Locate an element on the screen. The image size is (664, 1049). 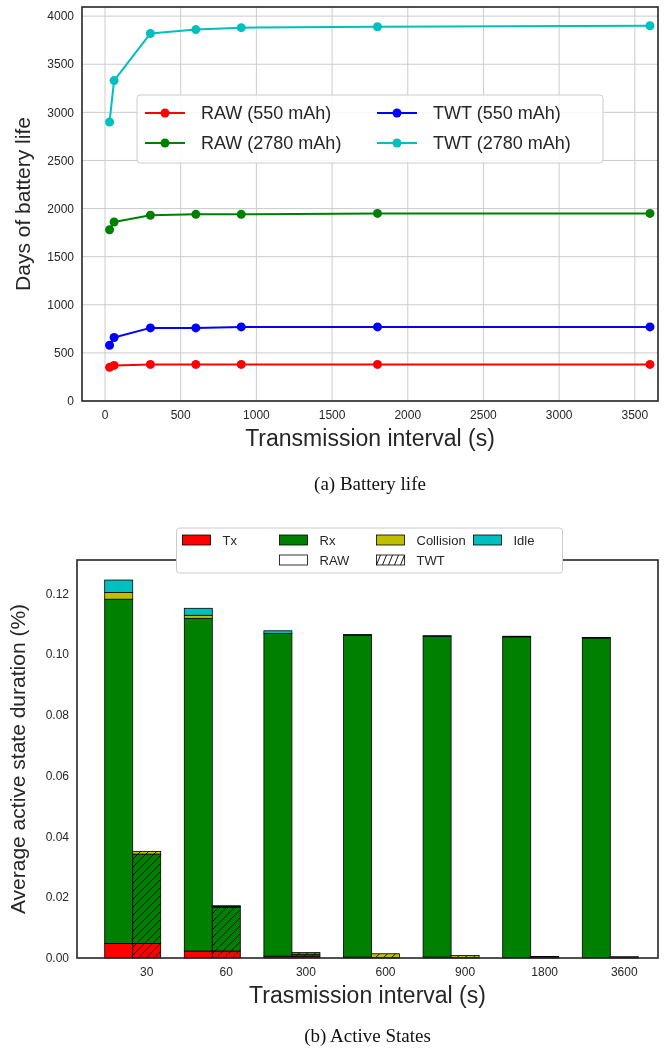
x-tick-label: 300 is located at coordinates (306, 972).